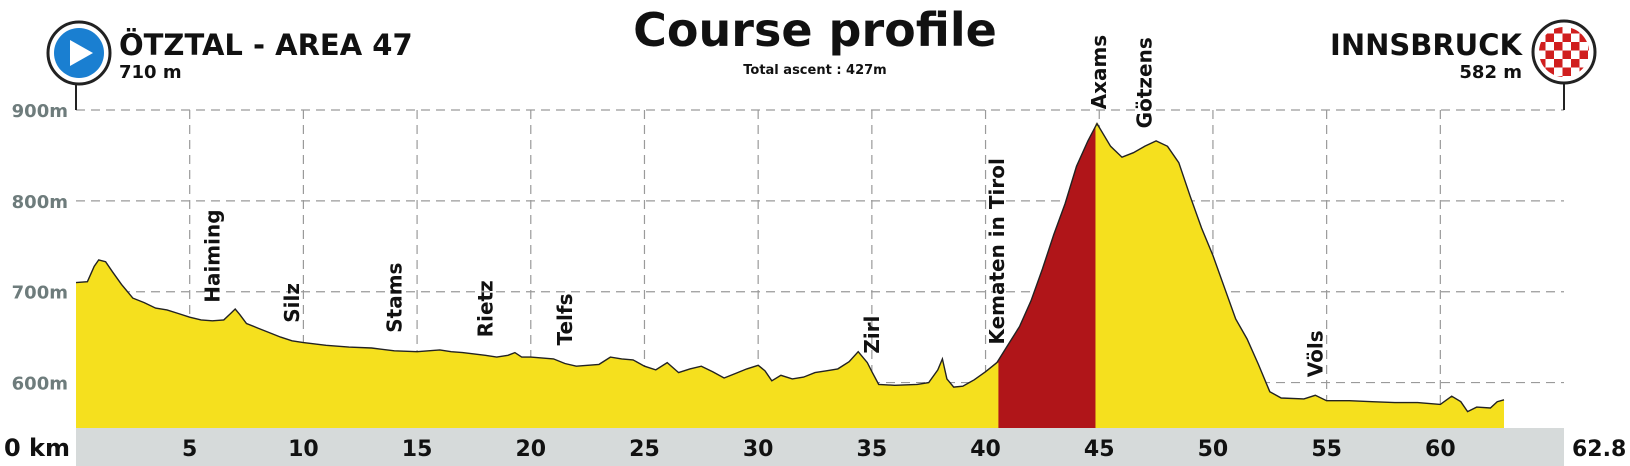 The width and height of the screenshot is (1630, 466). What do you see at coordinates (81, 53) in the screenshot?
I see `play-triangle-icon` at bounding box center [81, 53].